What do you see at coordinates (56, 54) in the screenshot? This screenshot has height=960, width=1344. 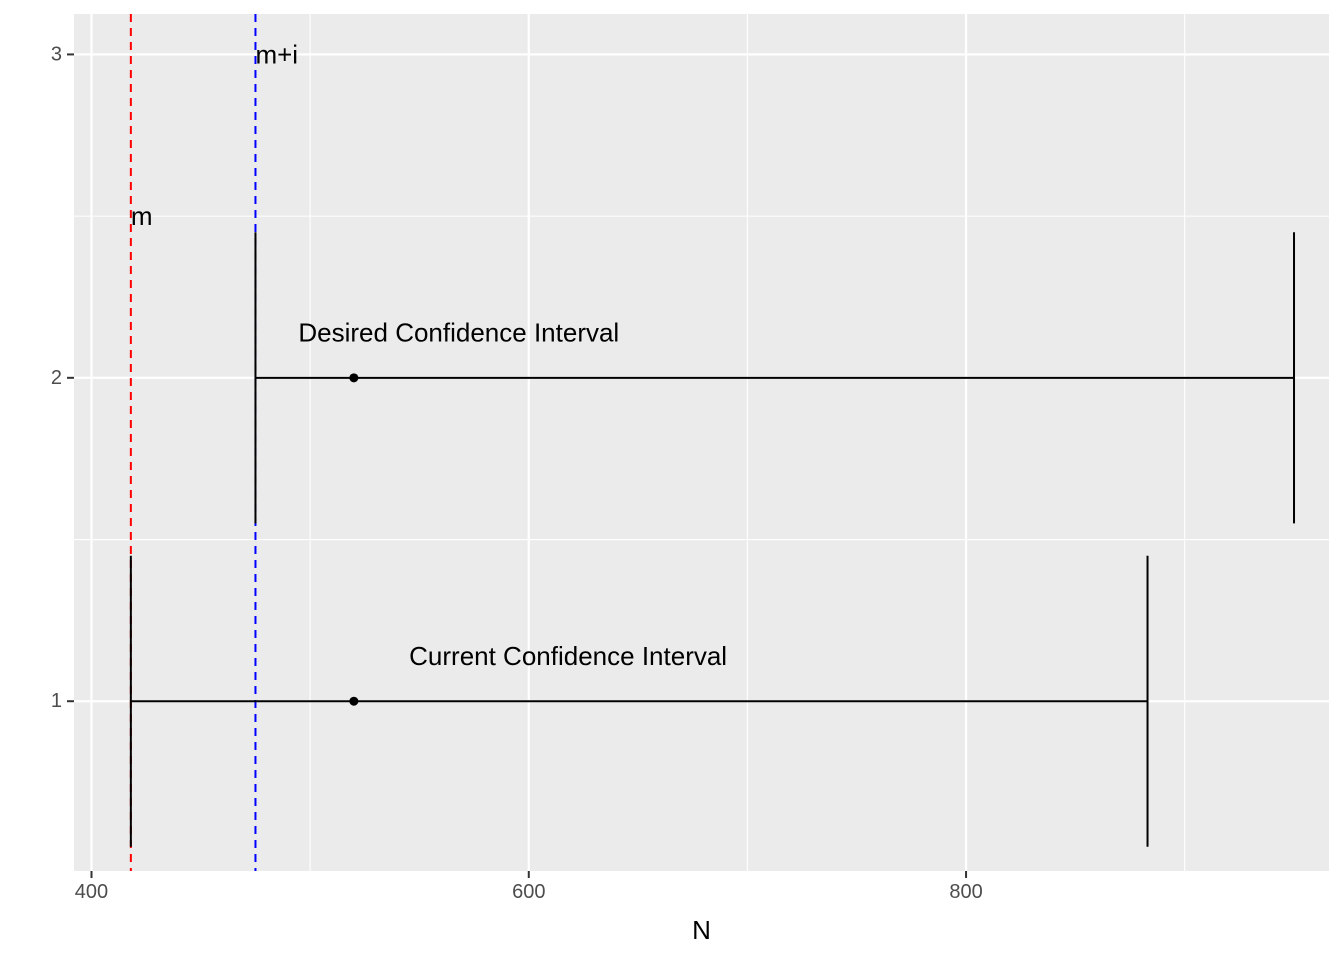 I see `y-tick-label: 3` at bounding box center [56, 54].